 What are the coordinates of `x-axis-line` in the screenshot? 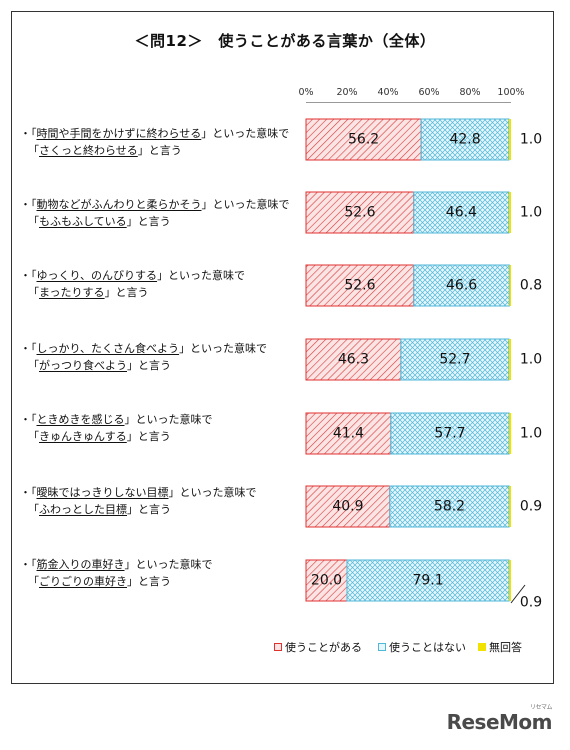 It's located at (408, 102).